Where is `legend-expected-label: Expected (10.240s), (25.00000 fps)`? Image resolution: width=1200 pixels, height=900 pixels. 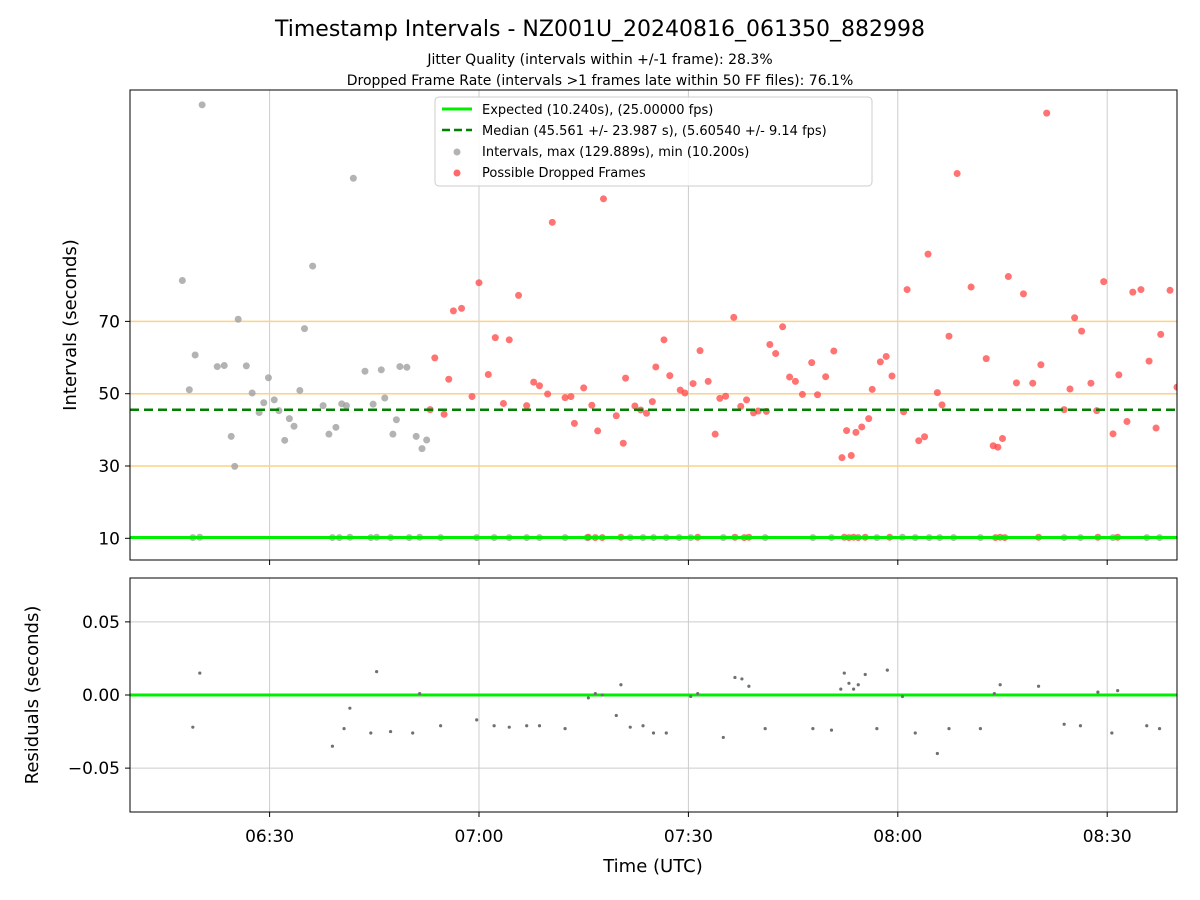 legend-expected-label: Expected (10.240s), (25.00000 fps) is located at coordinates (597, 110).